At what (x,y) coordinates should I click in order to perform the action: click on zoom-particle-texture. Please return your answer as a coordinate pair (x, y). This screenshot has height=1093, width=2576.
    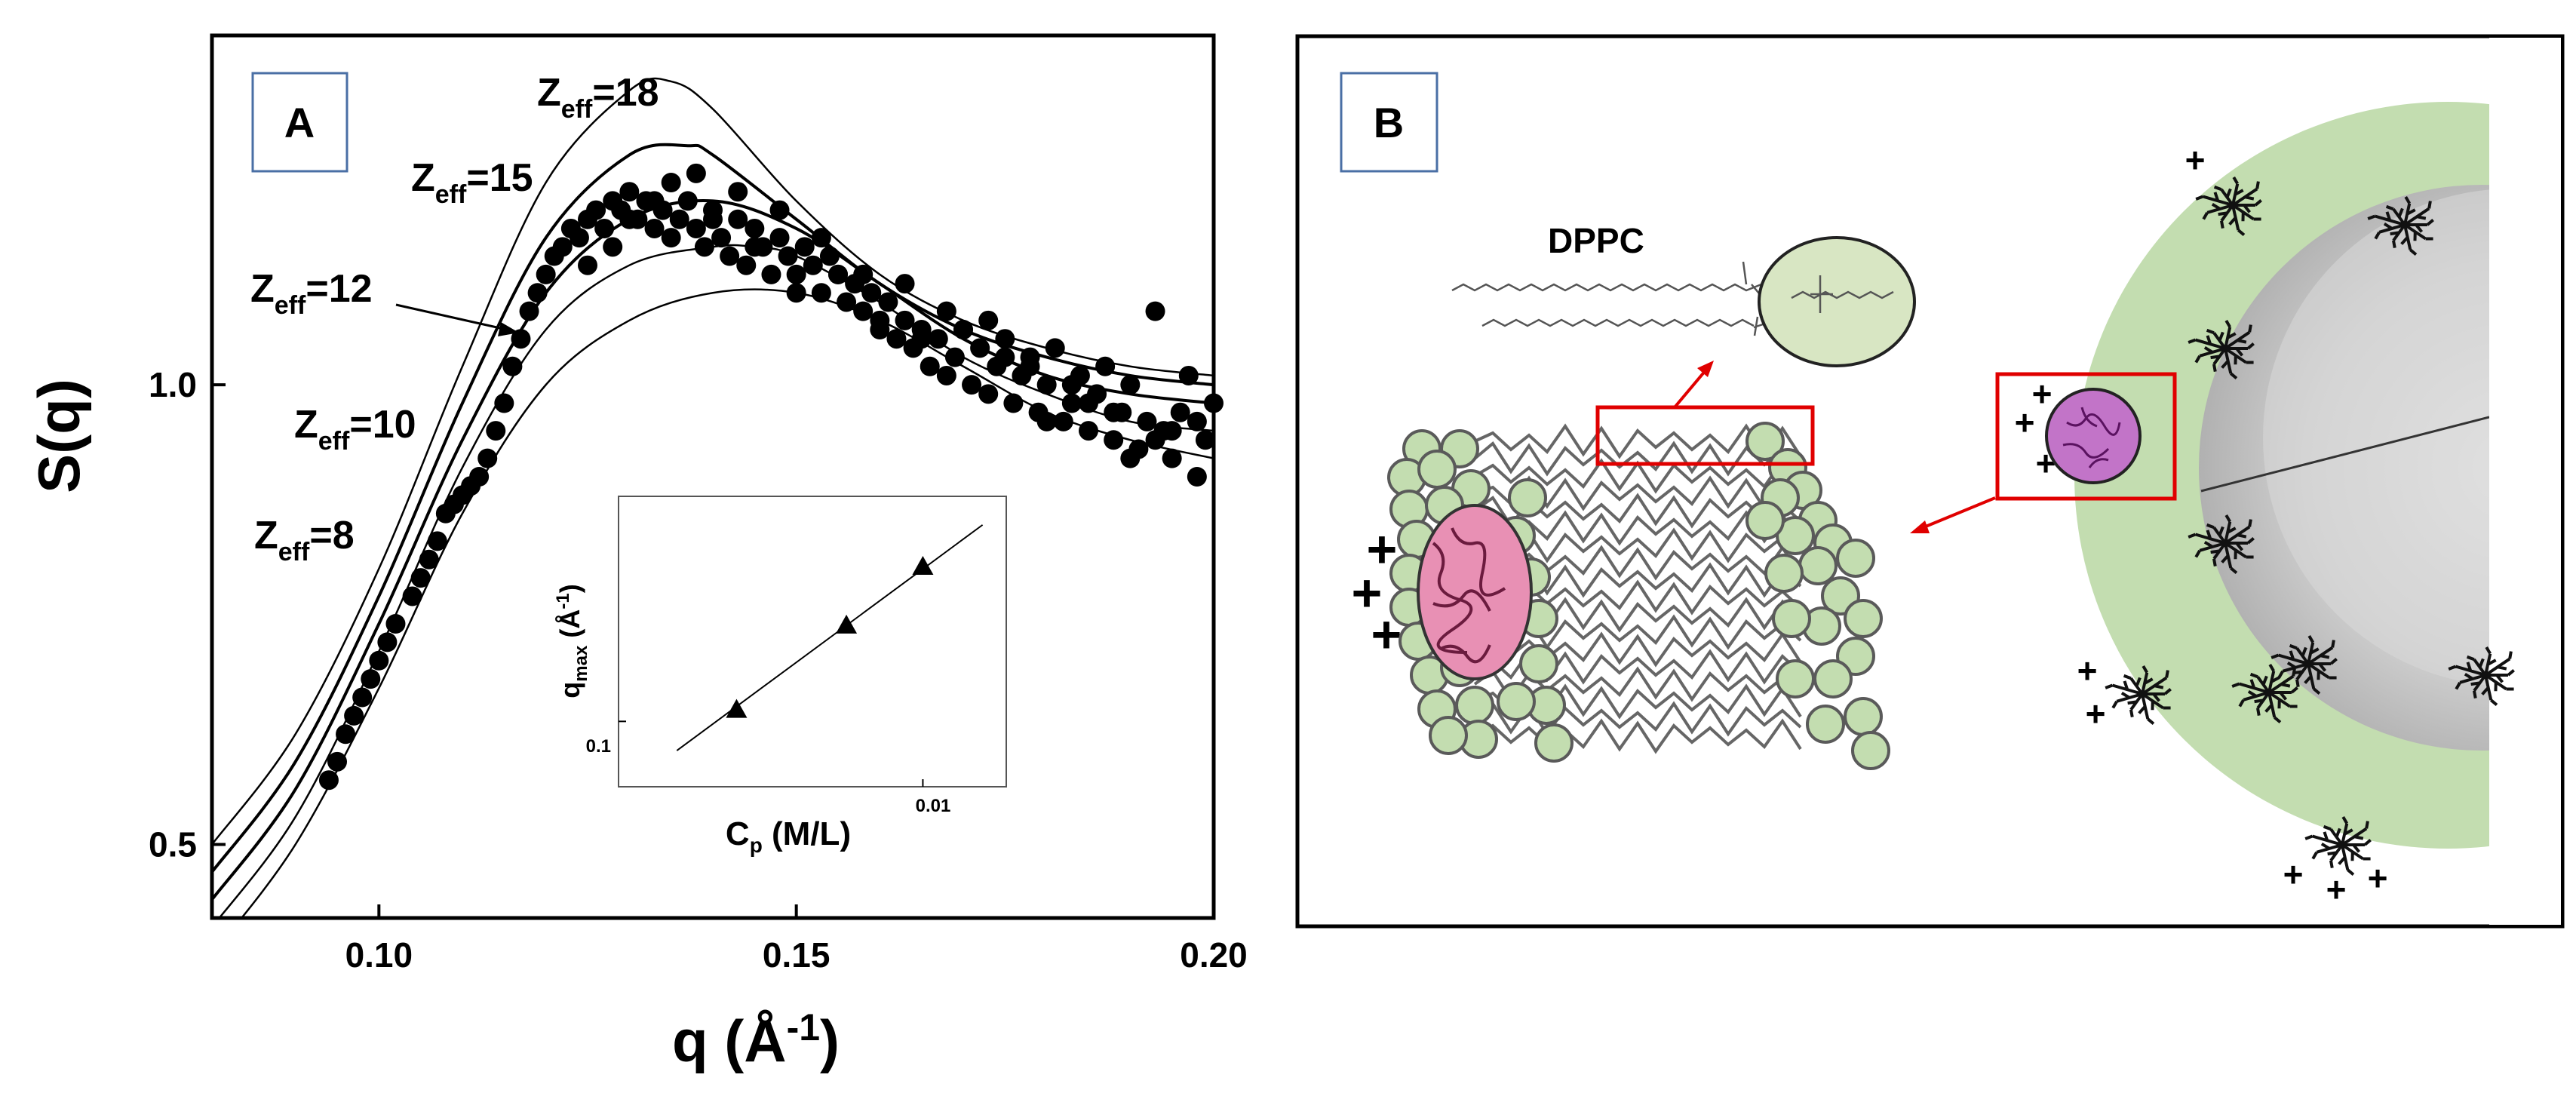
    Looking at the image, I should click on (2091, 437).